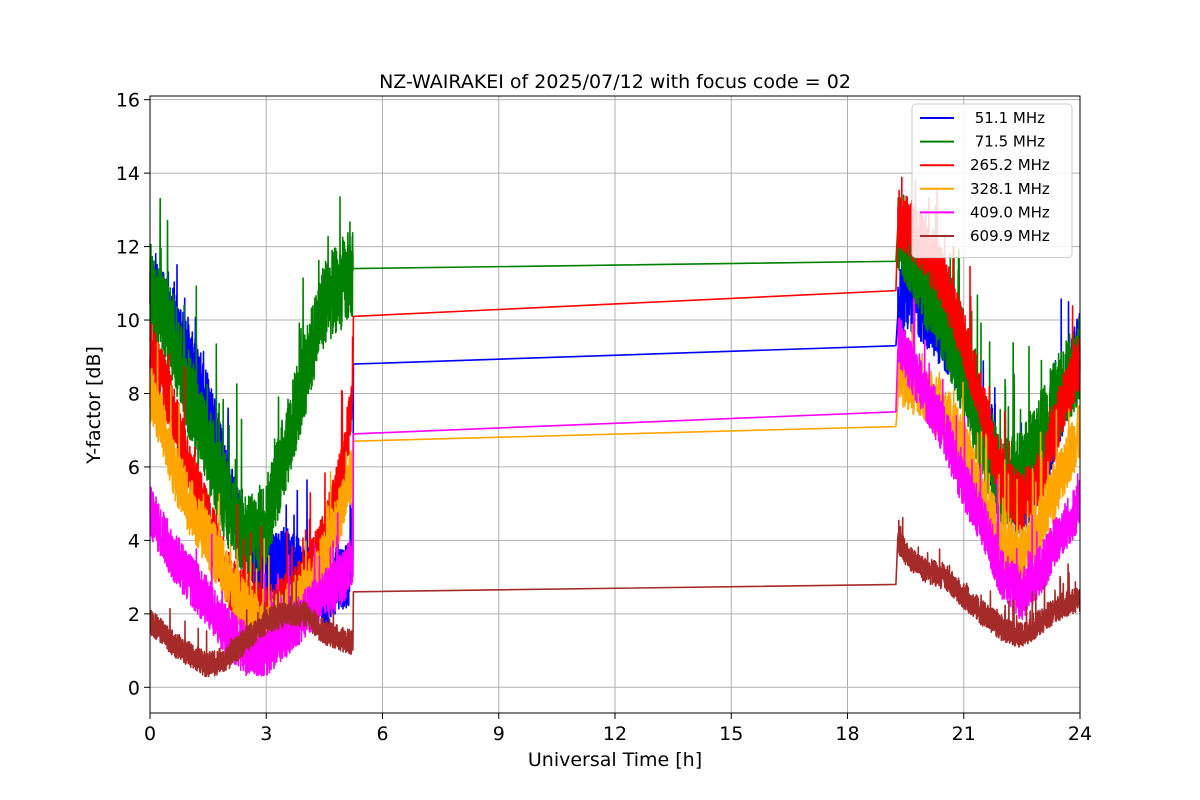 The width and height of the screenshot is (1200, 800). What do you see at coordinates (615, 734) in the screenshot?
I see `x-tick-label: 12` at bounding box center [615, 734].